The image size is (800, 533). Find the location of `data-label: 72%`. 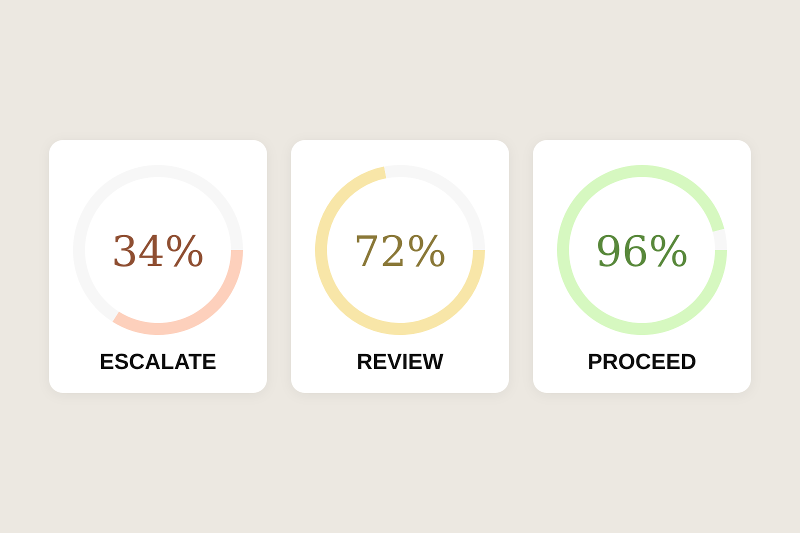

data-label: 72% is located at coordinates (400, 251).